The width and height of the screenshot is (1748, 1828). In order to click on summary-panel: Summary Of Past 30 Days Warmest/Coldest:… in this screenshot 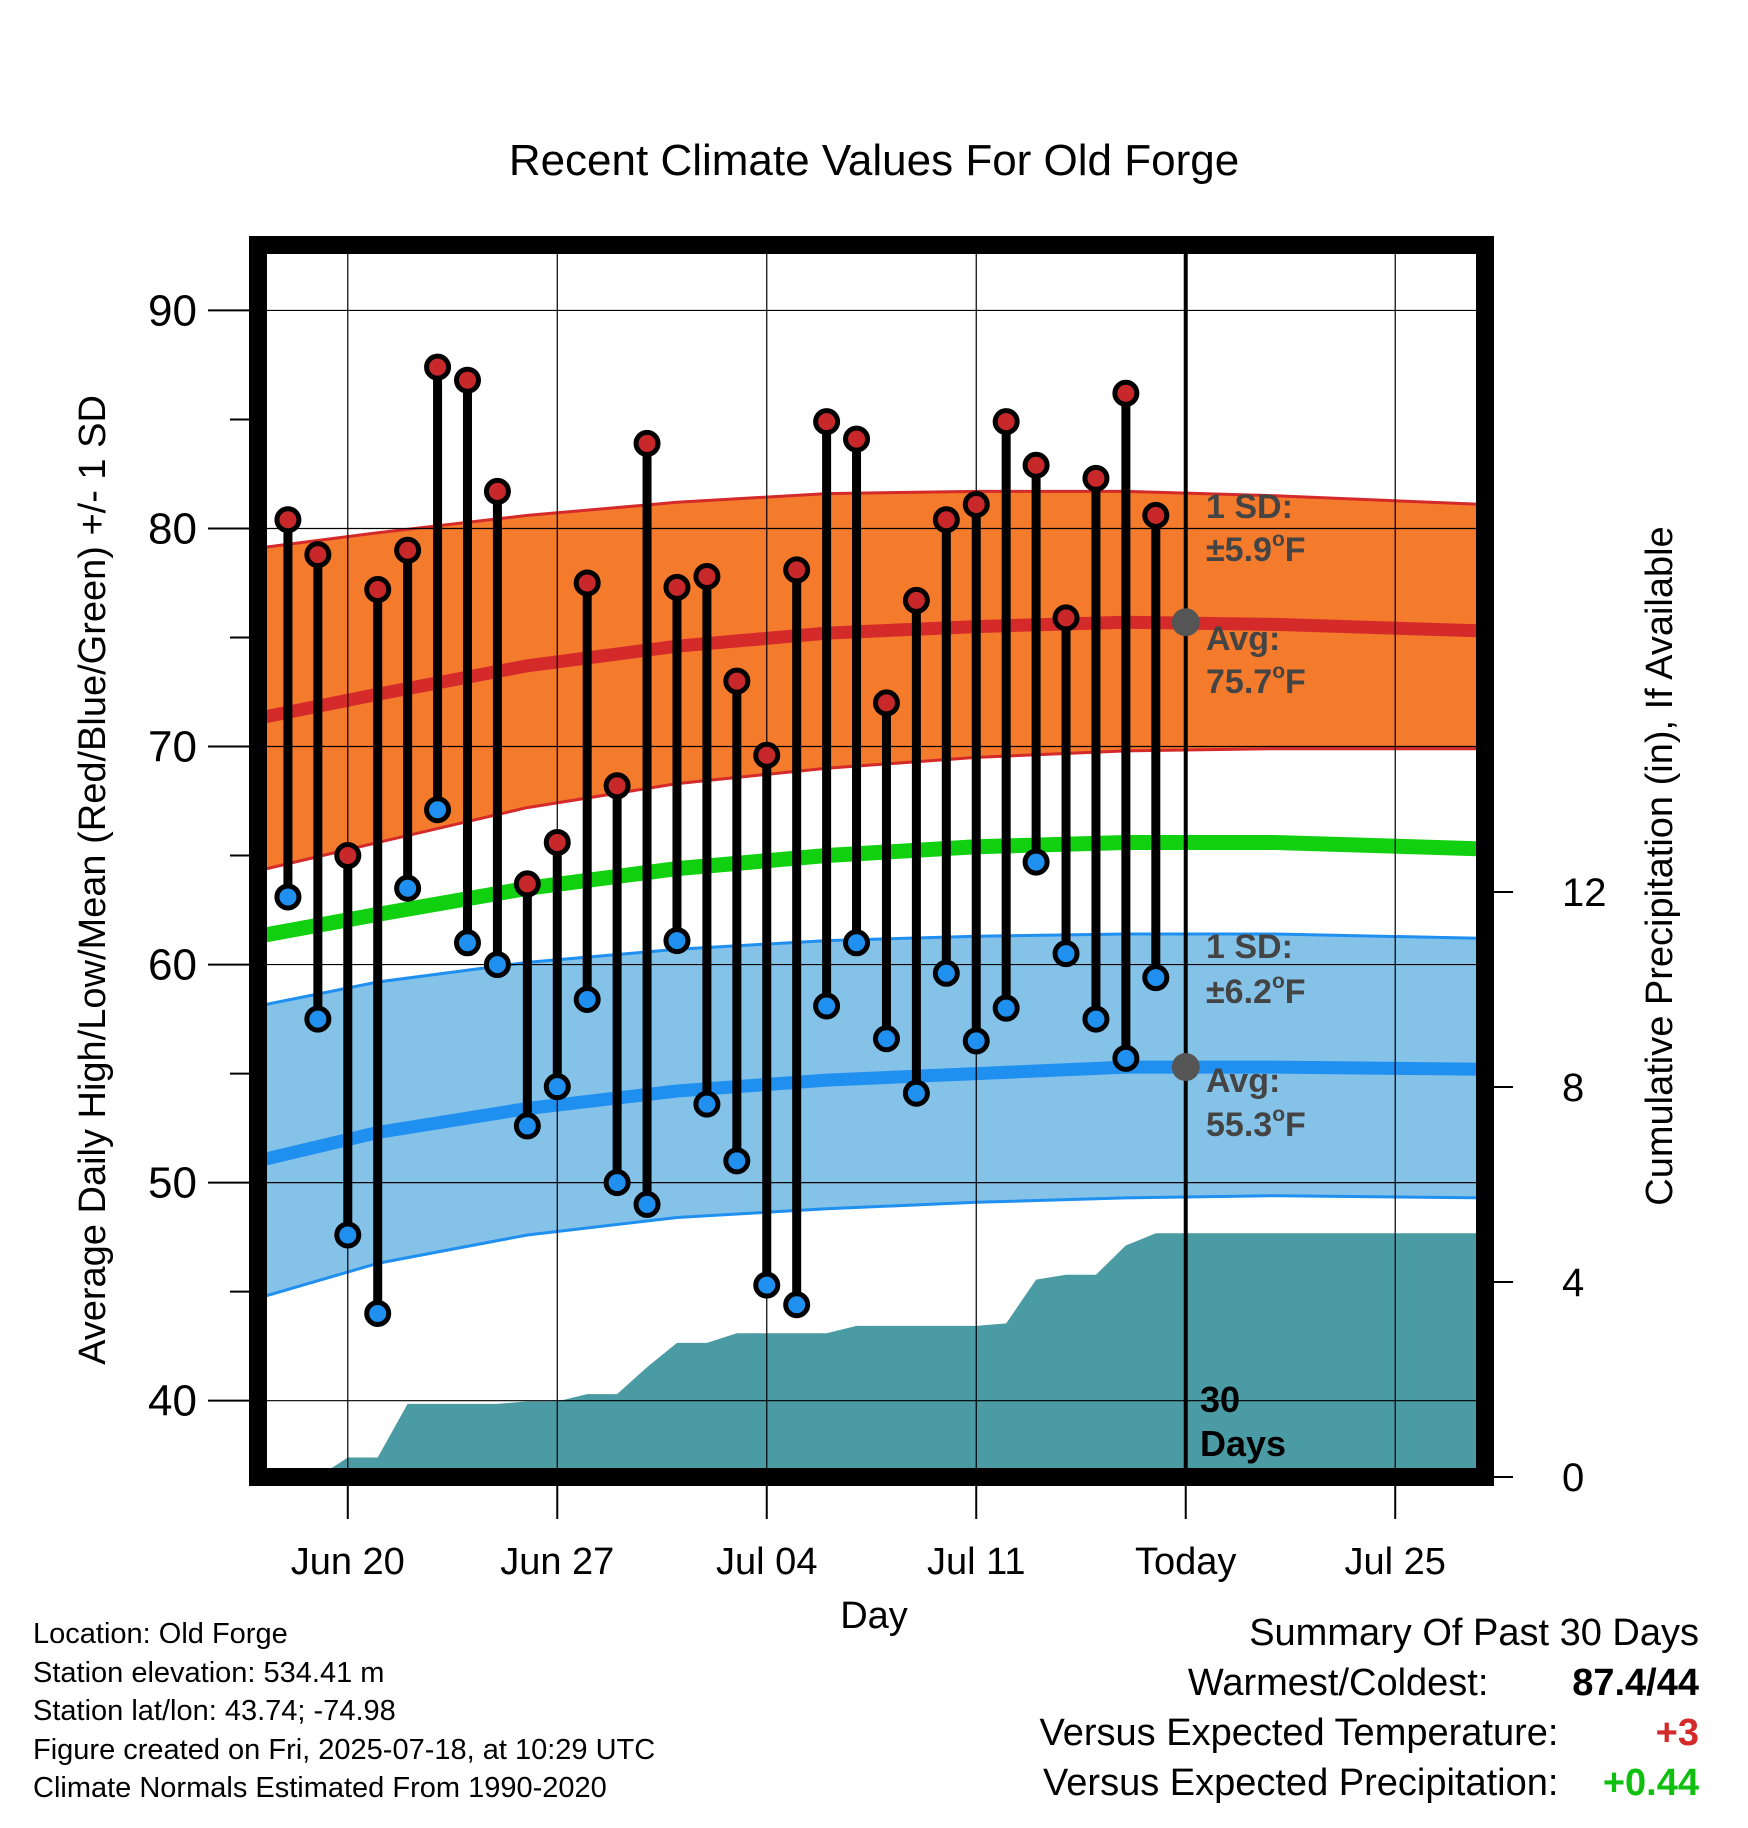, I will do `click(1369, 1708)`.